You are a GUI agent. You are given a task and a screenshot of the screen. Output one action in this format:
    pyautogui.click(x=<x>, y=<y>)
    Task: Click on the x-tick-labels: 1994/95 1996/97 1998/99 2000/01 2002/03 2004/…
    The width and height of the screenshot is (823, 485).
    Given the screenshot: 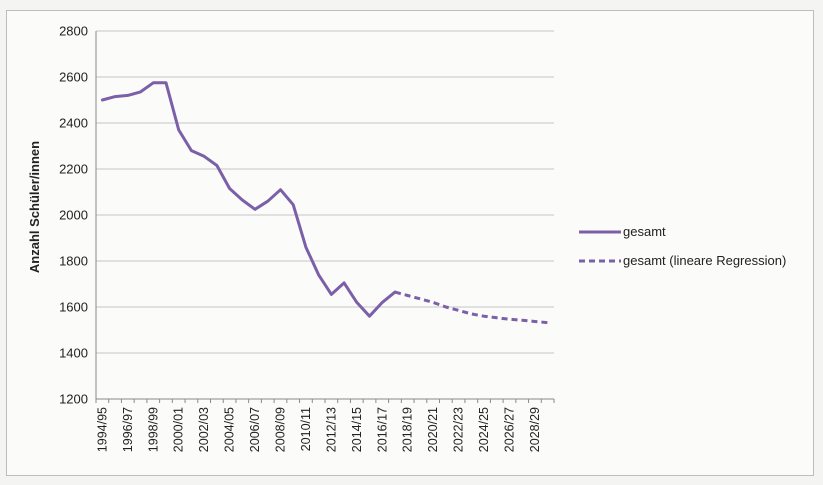 What is the action you would take?
    pyautogui.click(x=318, y=429)
    